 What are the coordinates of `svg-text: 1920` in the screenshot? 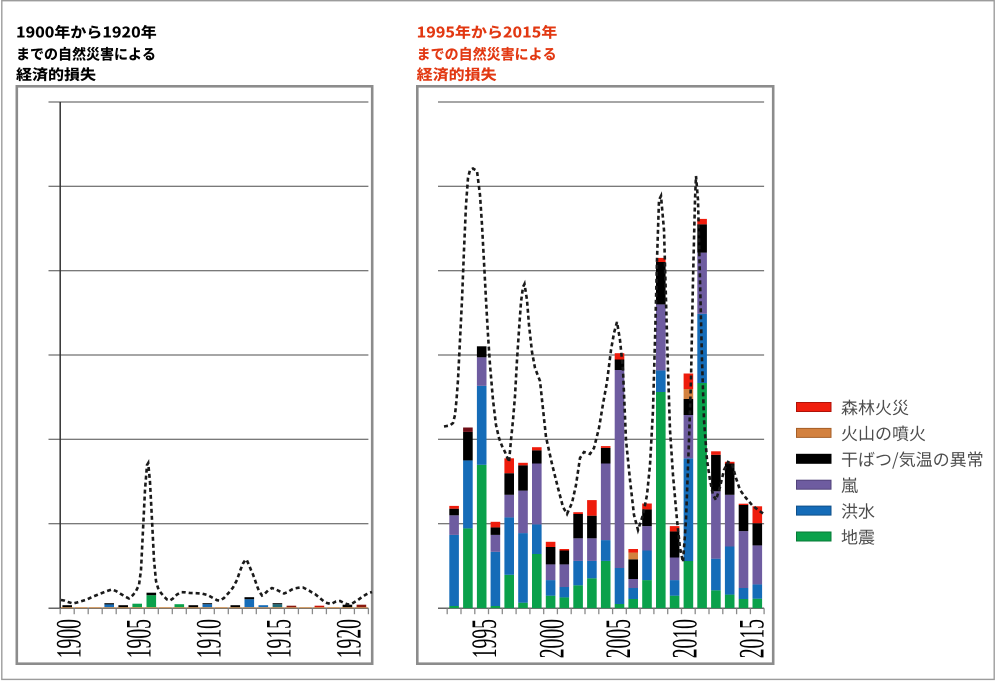 It's located at (350, 638).